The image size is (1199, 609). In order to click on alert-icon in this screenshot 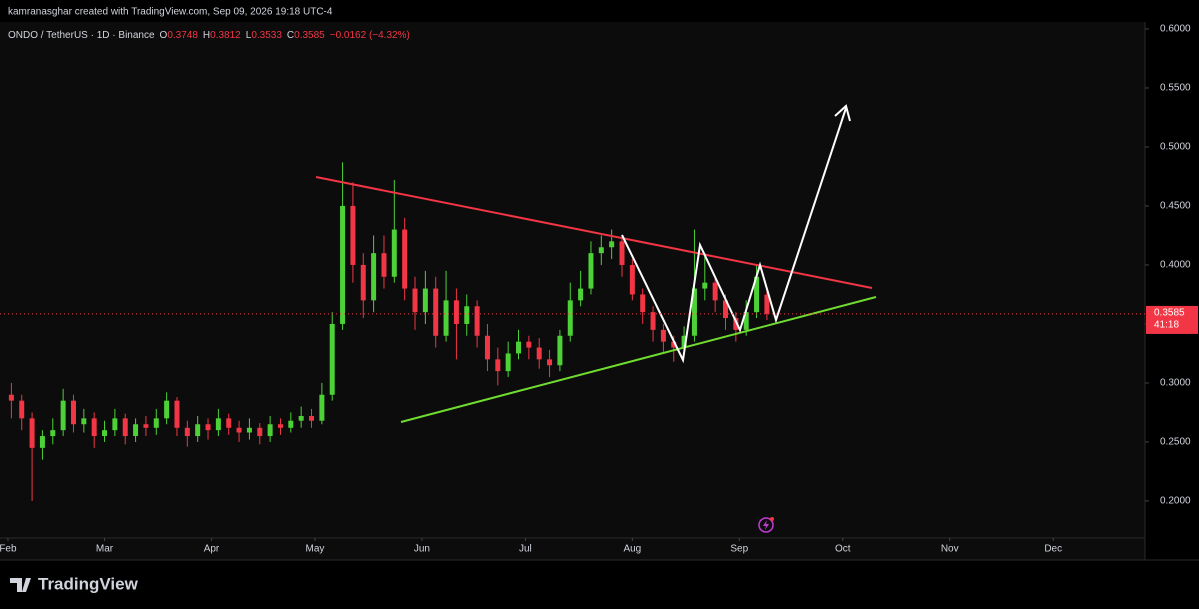, I will do `click(766, 525)`.